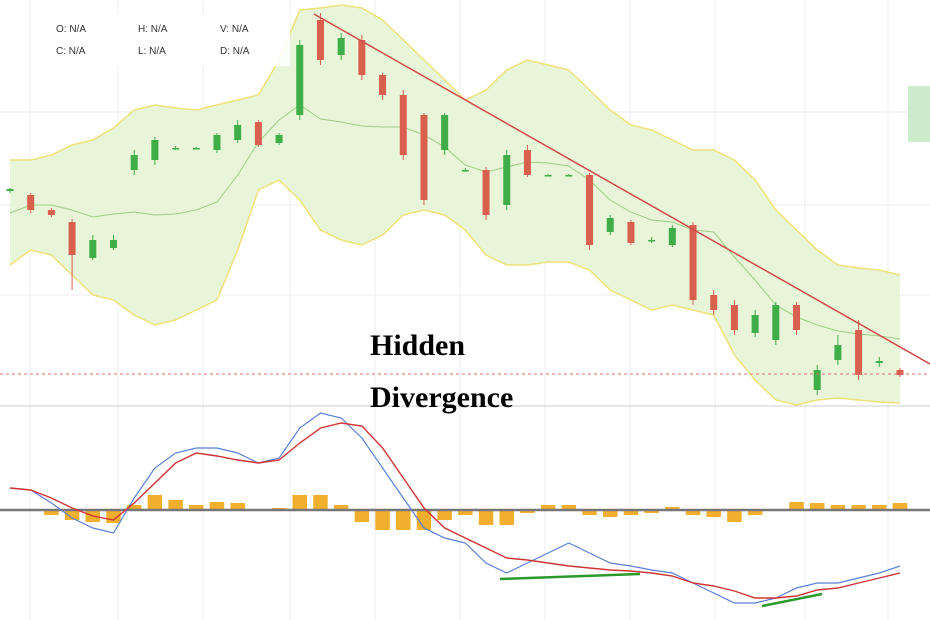  Describe the element at coordinates (234, 29) in the screenshot. I see `ohlc-label: V: N/A` at that location.